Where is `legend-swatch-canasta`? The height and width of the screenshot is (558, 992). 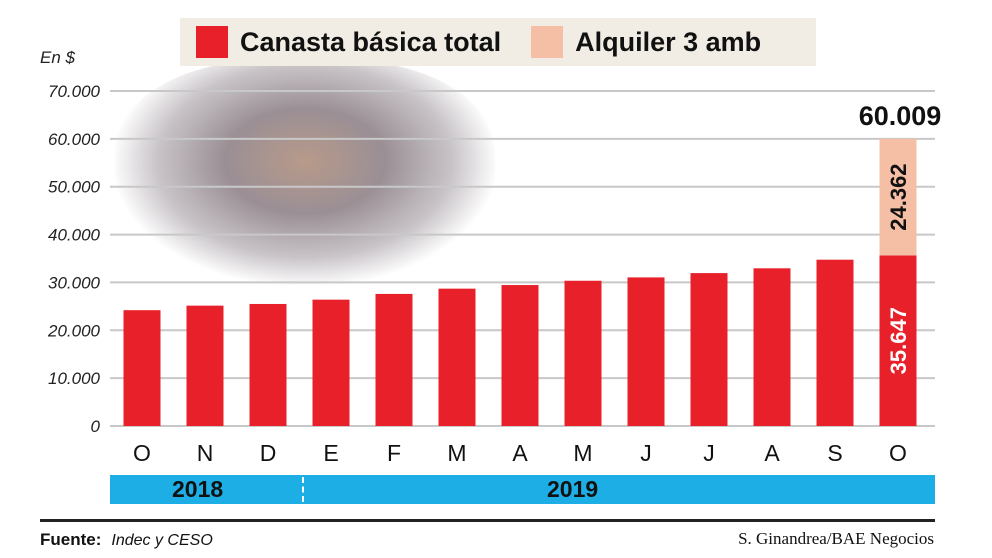
legend-swatch-canasta is located at coordinates (212, 42).